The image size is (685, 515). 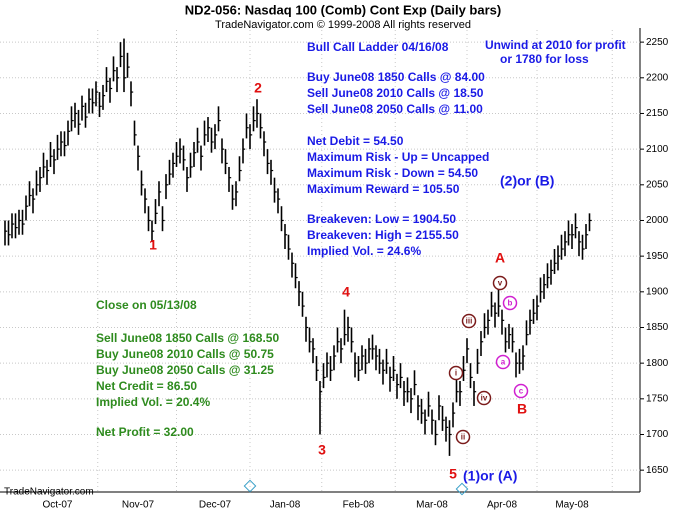 What do you see at coordinates (572, 505) in the screenshot?
I see `x-tick-label: May-08` at bounding box center [572, 505].